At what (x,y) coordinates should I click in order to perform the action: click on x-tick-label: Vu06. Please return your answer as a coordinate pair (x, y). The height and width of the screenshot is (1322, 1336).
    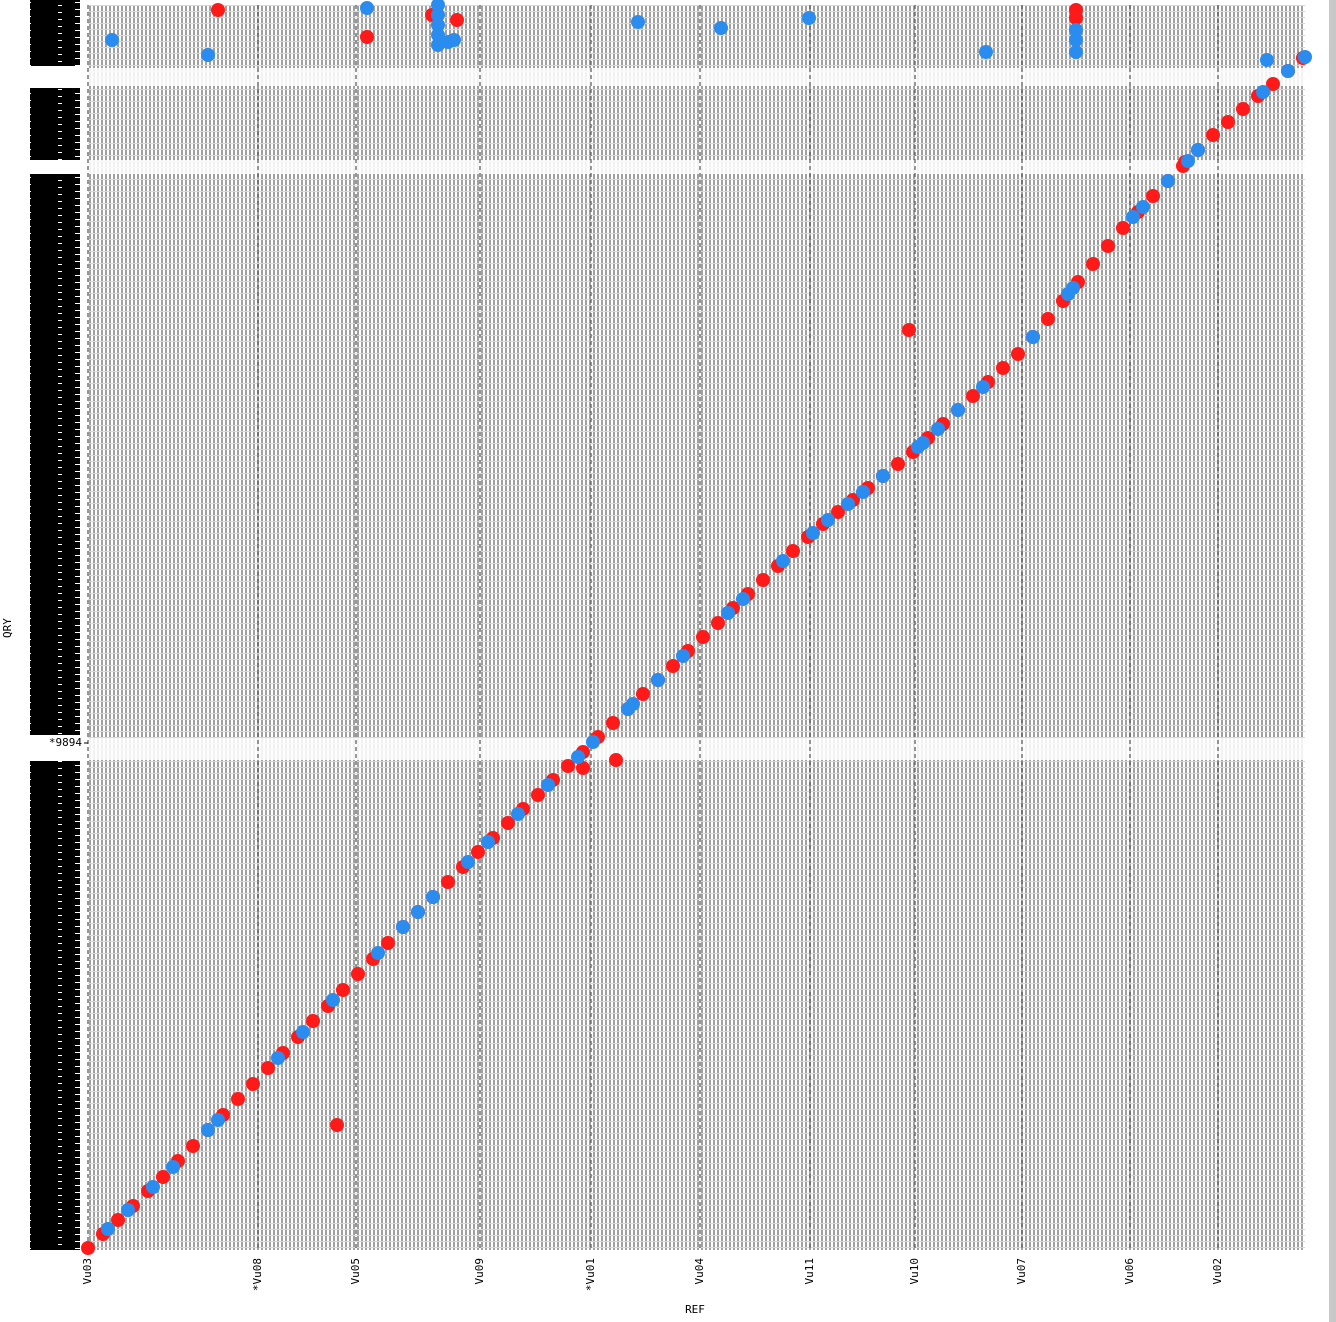
    Looking at the image, I should click on (1129, 1271).